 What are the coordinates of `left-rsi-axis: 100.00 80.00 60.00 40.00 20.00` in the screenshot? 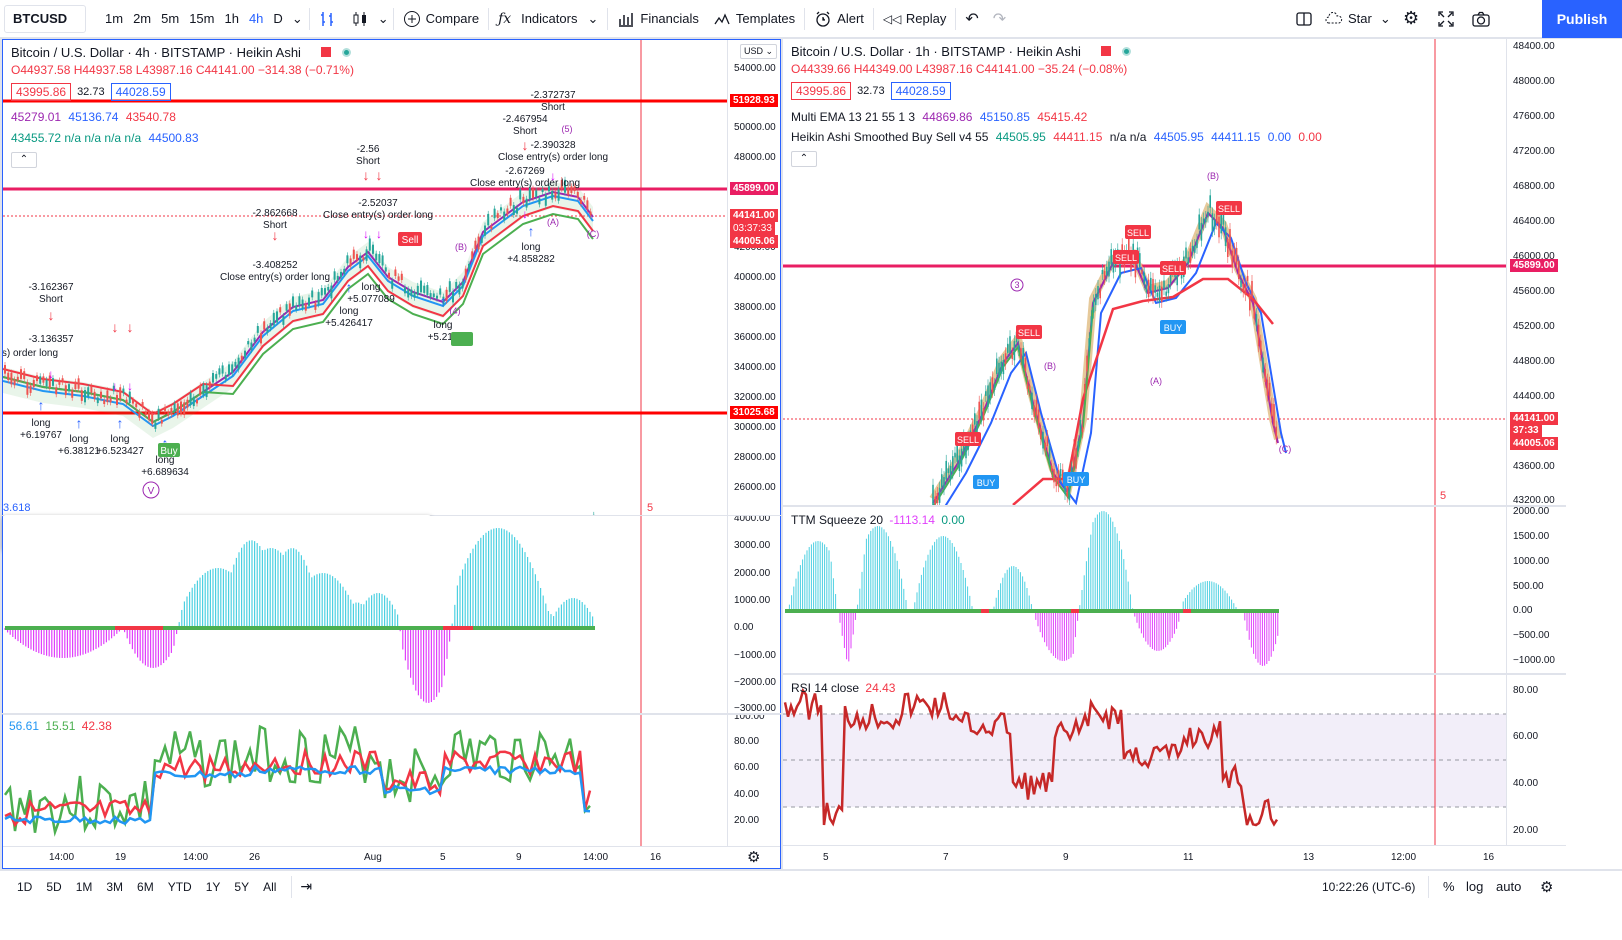 It's located at (753, 780).